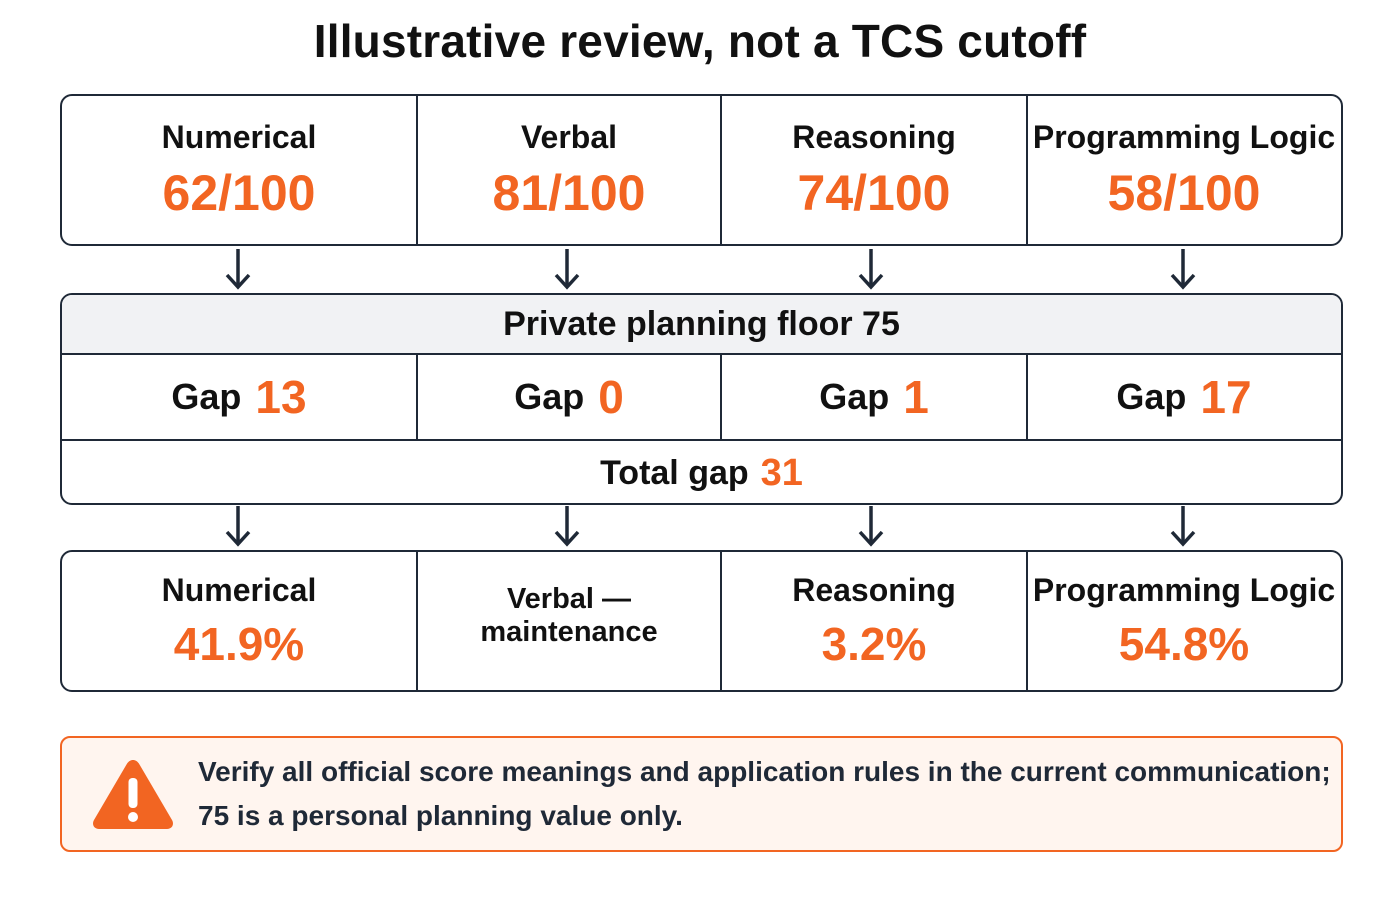 The width and height of the screenshot is (1400, 900). What do you see at coordinates (674, 472) in the screenshot?
I see `total-gap-label: Total gap` at bounding box center [674, 472].